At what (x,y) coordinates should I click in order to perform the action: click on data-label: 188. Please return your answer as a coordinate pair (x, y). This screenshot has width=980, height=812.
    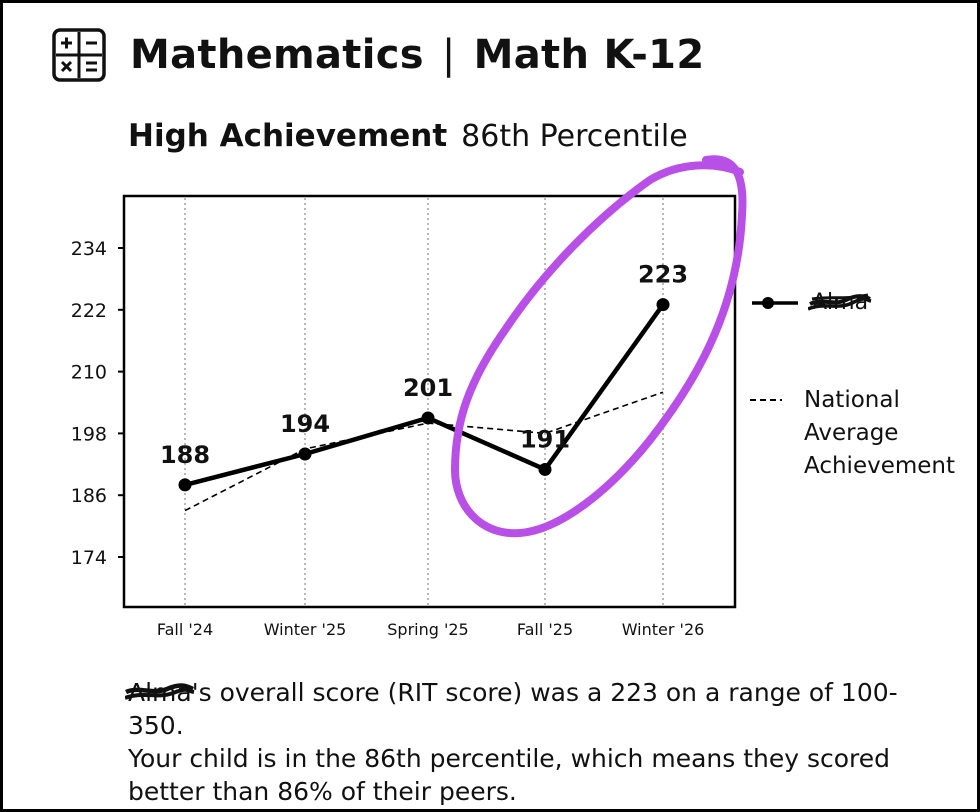
    Looking at the image, I should click on (185, 455).